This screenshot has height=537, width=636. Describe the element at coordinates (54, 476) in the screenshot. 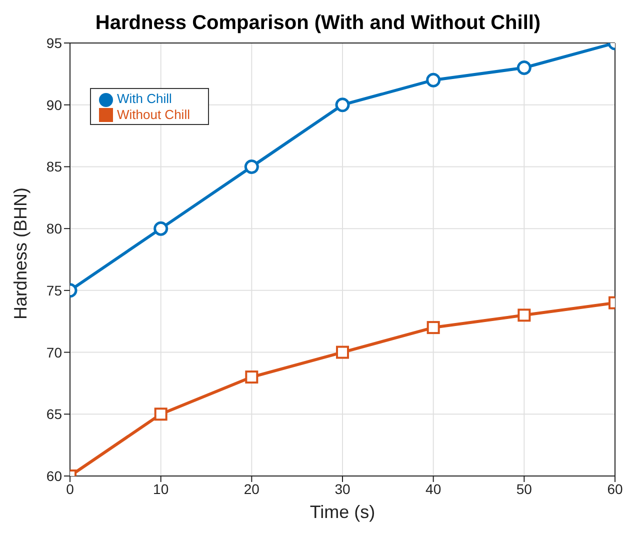

I see `y-tick-label: 60` at that location.